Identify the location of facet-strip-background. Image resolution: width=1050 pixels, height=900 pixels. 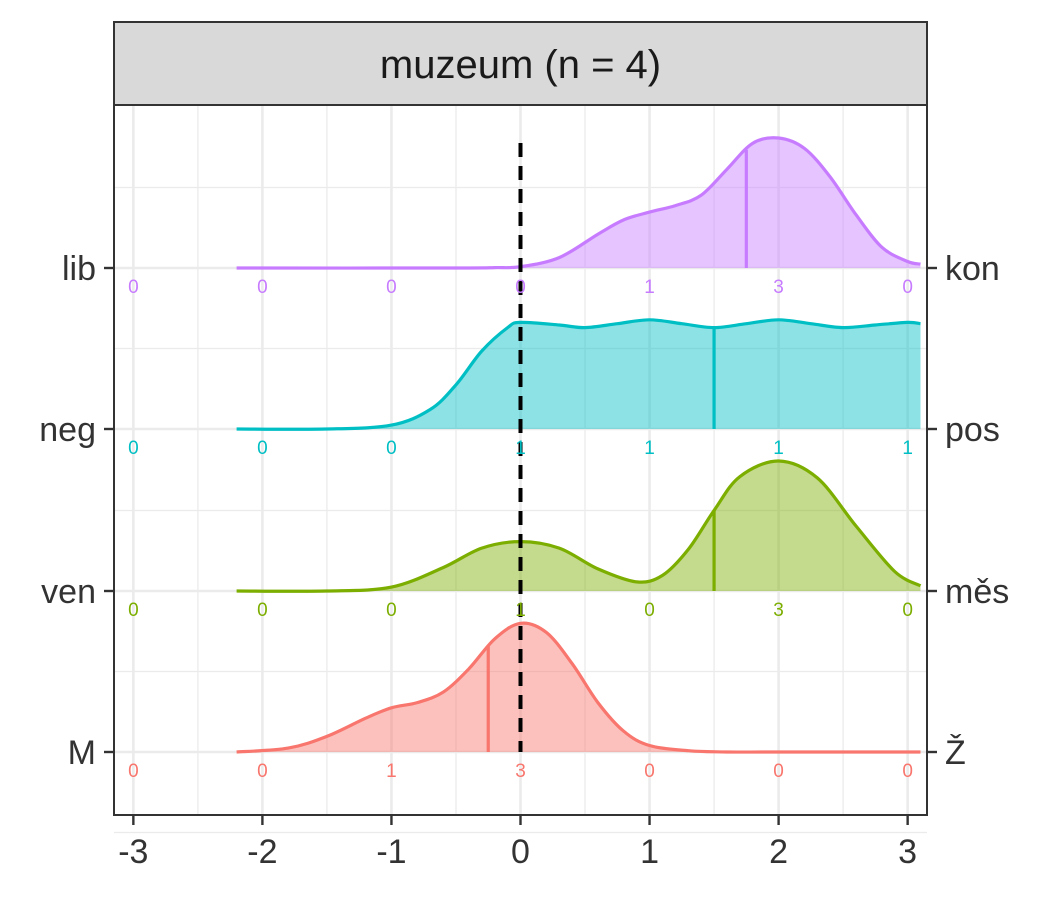
(520, 63).